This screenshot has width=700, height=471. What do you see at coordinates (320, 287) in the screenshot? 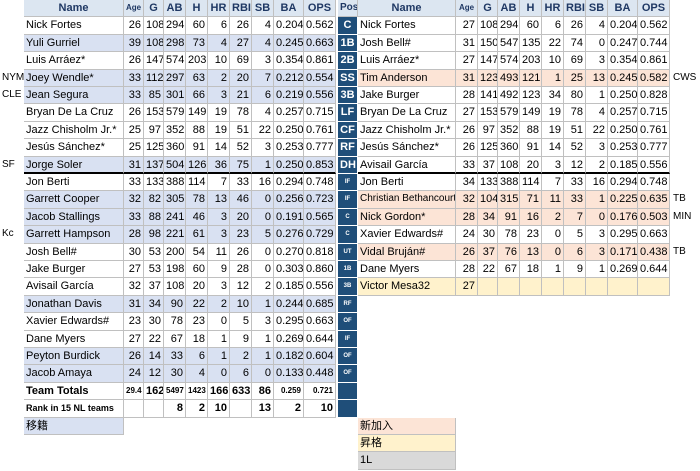
I see `cell: 0.556` at bounding box center [320, 287].